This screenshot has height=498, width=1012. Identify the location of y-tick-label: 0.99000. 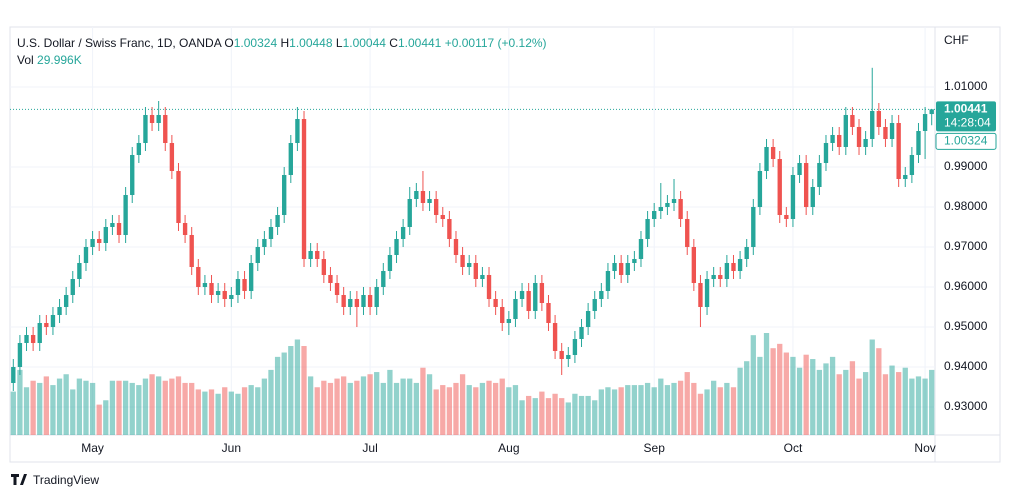
(966, 166).